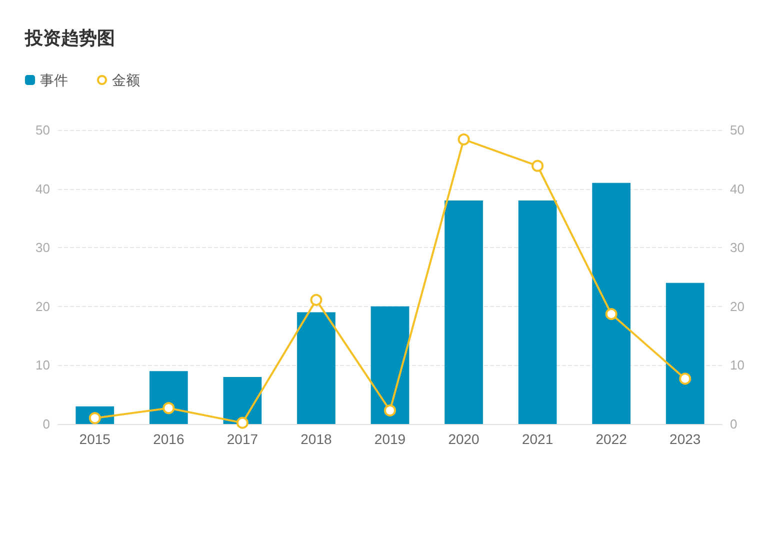 This screenshot has width=780, height=542. I want to click on x-tick-label: 2016, so click(168, 439).